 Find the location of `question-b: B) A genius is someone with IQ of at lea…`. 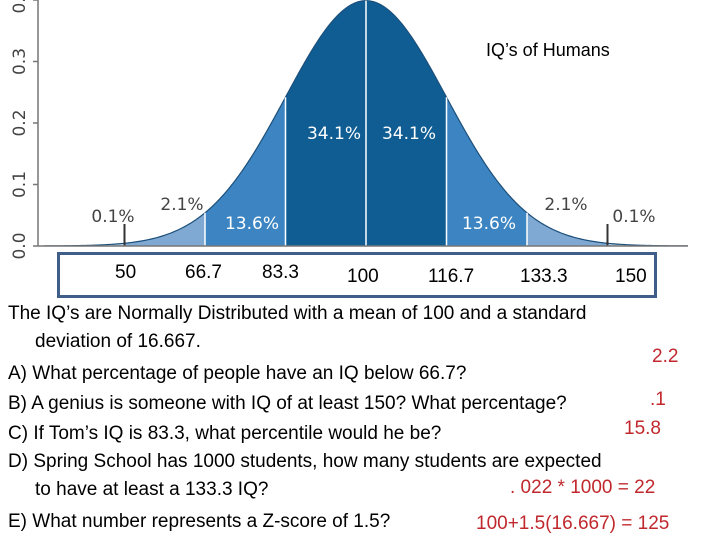

question-b: B) A genius is someone with IQ of at lea… is located at coordinates (287, 403).